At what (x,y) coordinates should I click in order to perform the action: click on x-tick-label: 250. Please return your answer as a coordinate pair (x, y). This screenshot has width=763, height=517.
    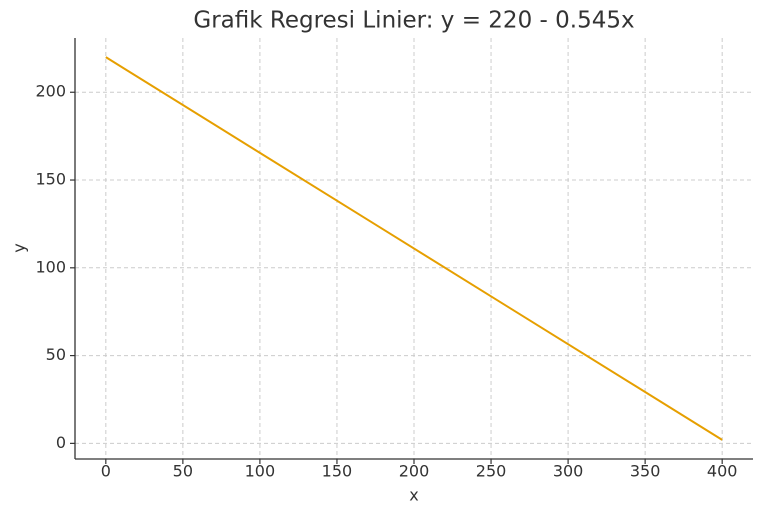
    Looking at the image, I should click on (491, 471).